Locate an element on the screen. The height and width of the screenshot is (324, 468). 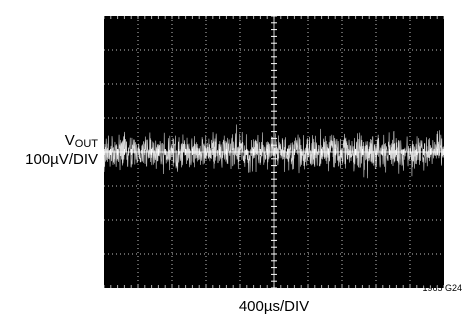
y-axis-label-subscript: OUT is located at coordinates (86, 144).